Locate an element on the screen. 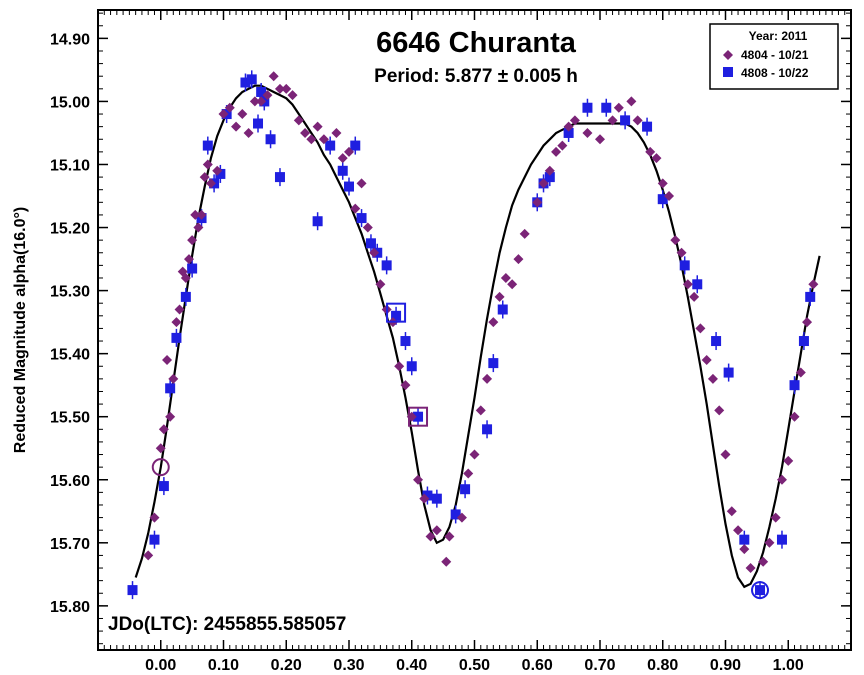 This screenshot has height=675, width=864. y-tick-label: 15.30 is located at coordinates (70, 292).